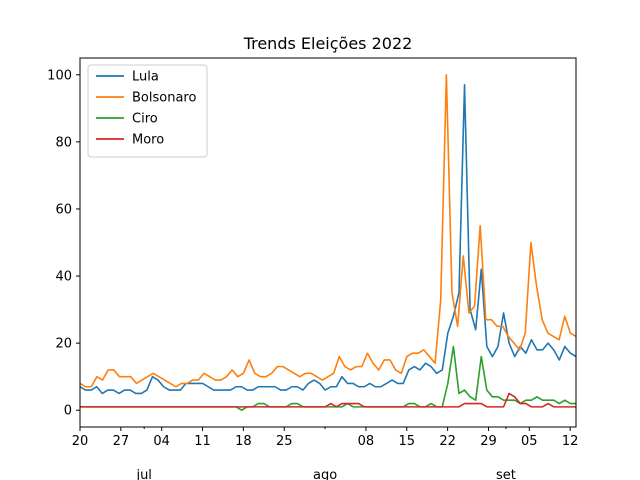 The image size is (640, 480). What do you see at coordinates (325, 474) in the screenshot?
I see `x-month-label: ago` at bounding box center [325, 474].